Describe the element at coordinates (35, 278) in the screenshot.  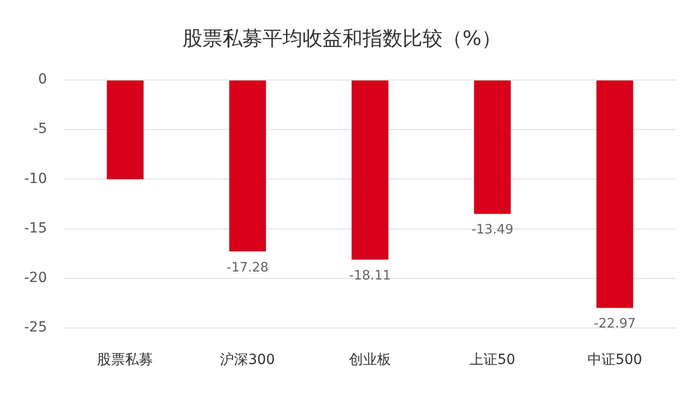
I see `y-tick-label: -20` at that location.